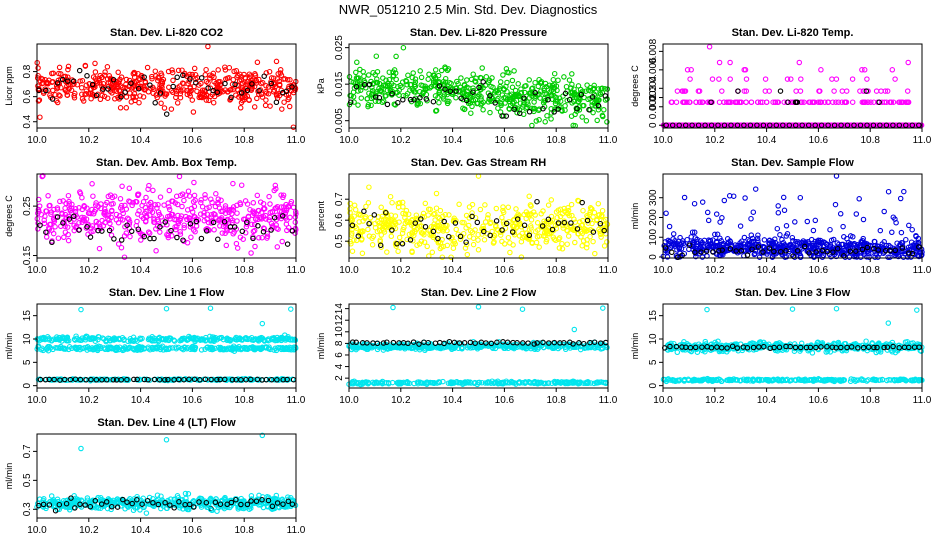  Describe the element at coordinates (339, 199) in the screenshot. I see `y-tick-label: 0.7` at that location.